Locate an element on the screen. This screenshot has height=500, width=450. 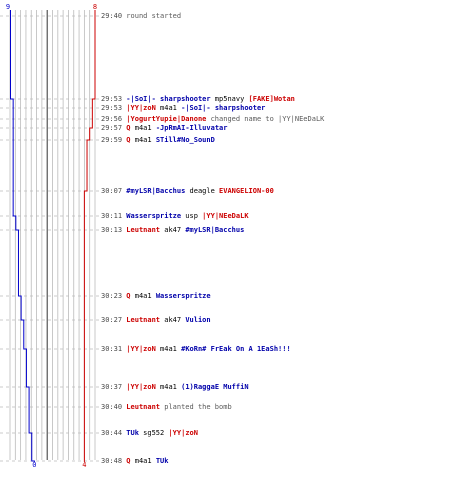
event-time: 30:44 is located at coordinates (114, 433).